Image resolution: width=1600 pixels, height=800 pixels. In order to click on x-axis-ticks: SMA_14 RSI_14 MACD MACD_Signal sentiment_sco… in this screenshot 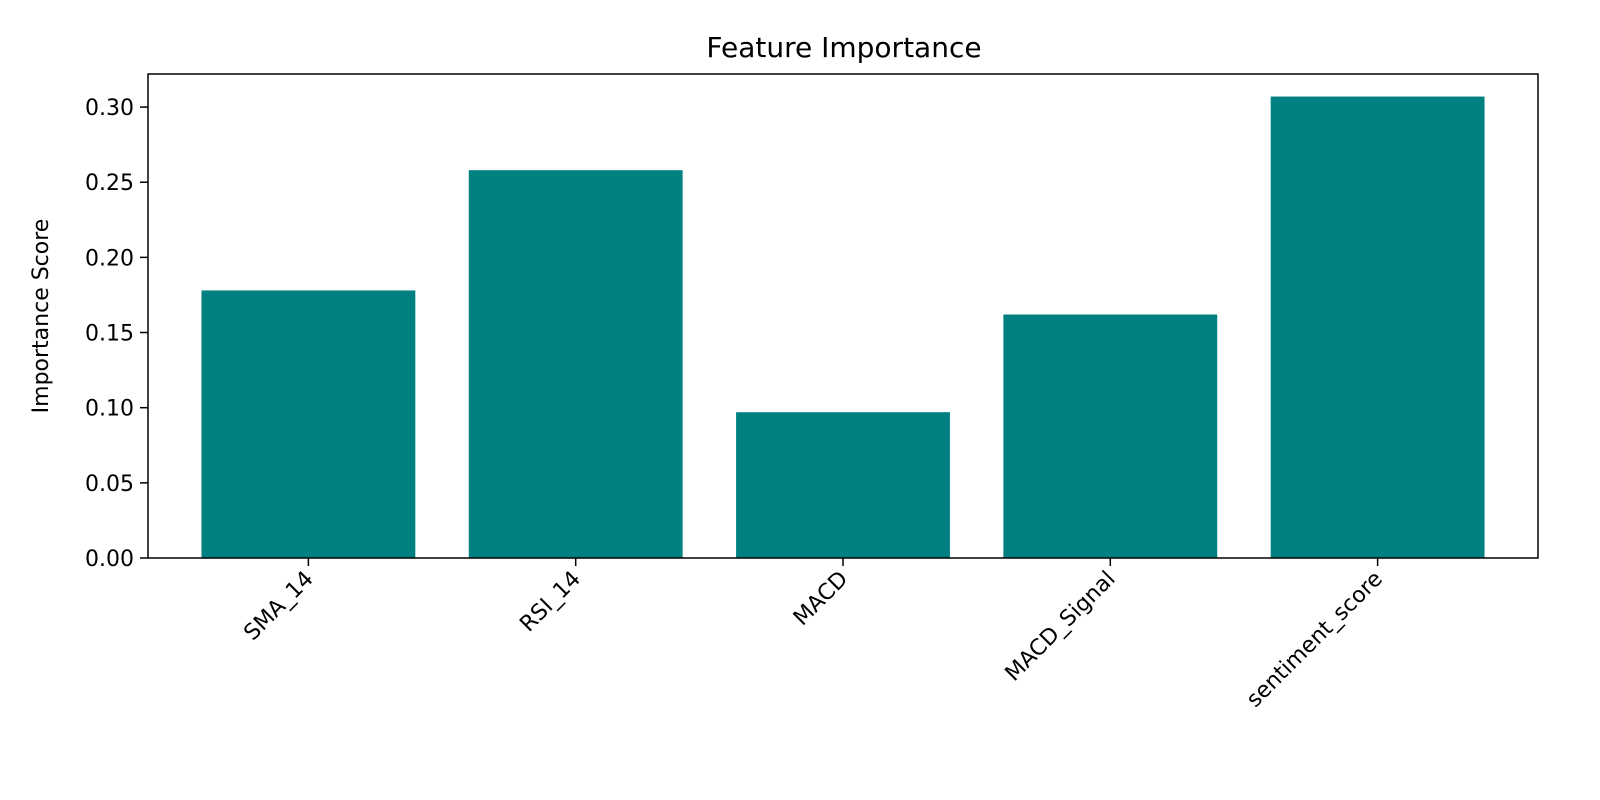, I will do `click(813, 635)`.